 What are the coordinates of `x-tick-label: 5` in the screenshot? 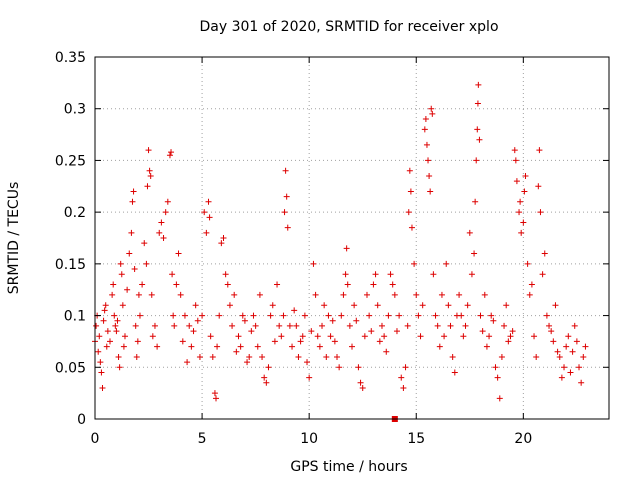 It's located at (202, 439).